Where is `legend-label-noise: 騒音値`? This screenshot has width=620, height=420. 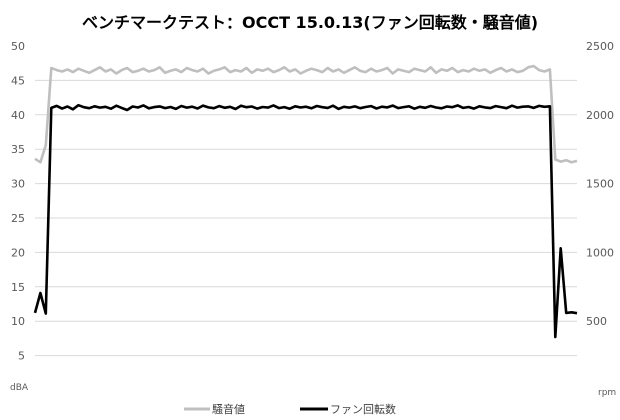 legend-label-noise: 騒音値 is located at coordinates (228, 409).